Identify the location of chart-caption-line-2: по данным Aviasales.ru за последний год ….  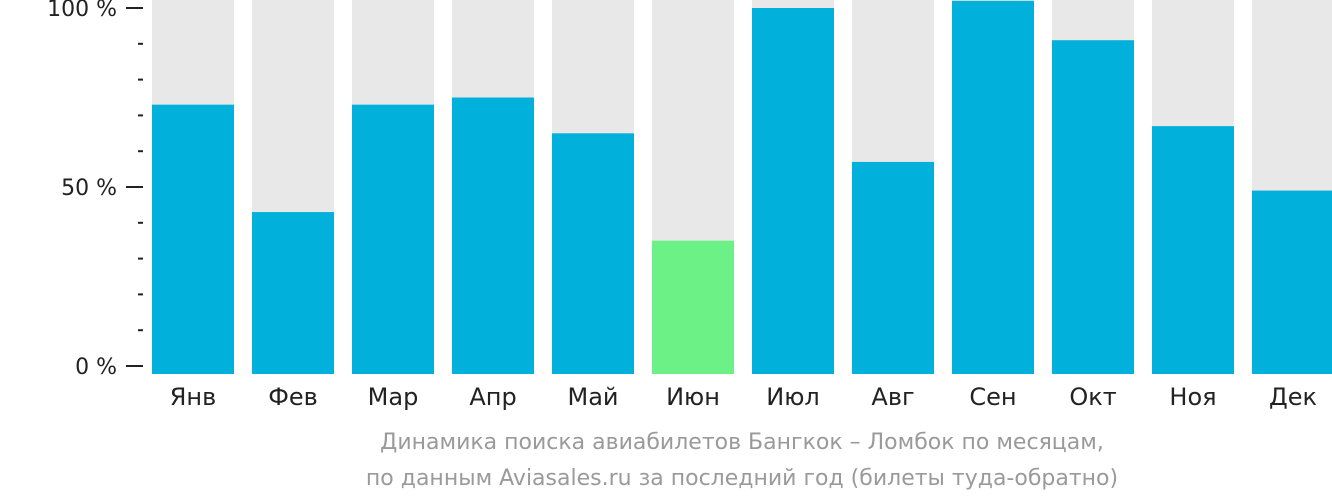
(742, 478).